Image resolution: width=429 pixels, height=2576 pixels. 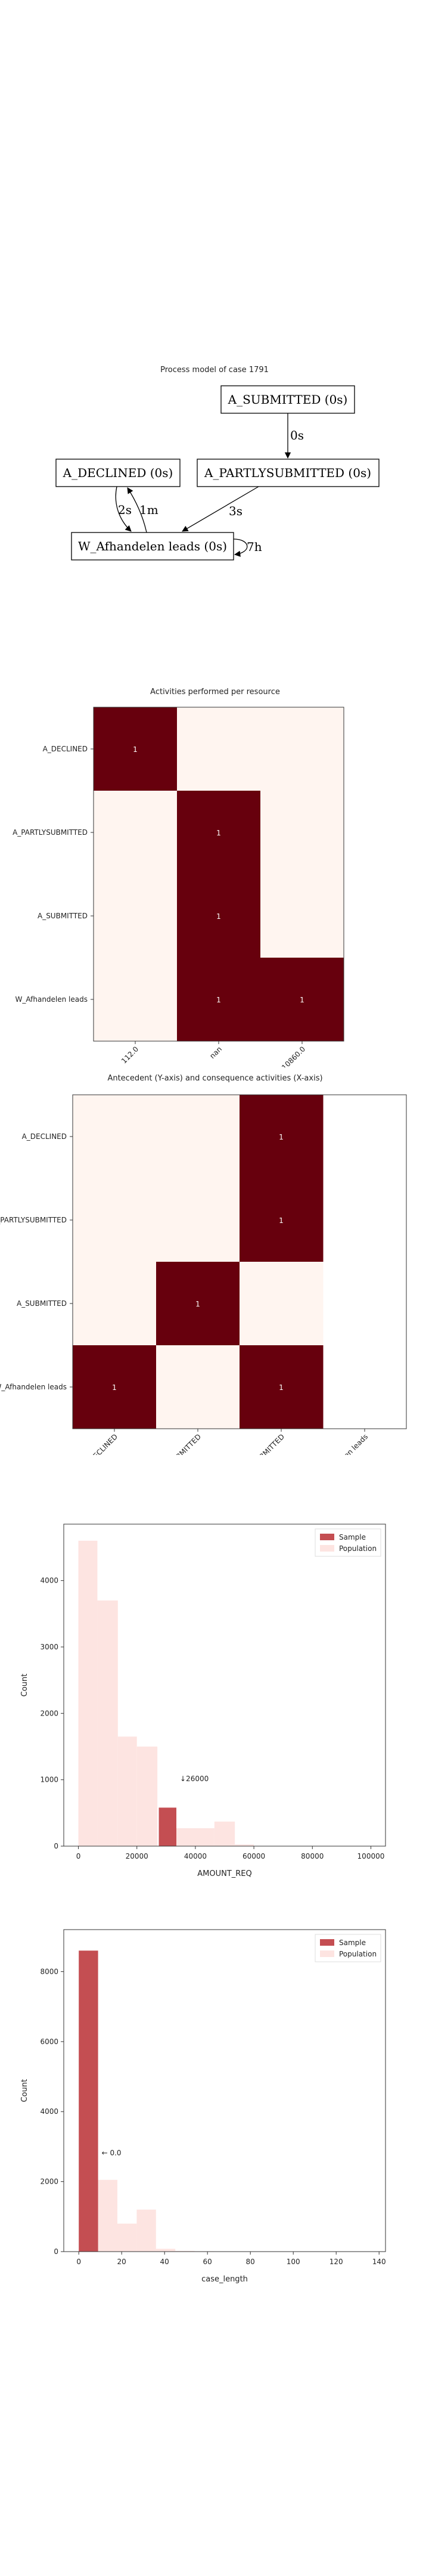 I want to click on x-tick-label: 60, so click(x=207, y=2262).